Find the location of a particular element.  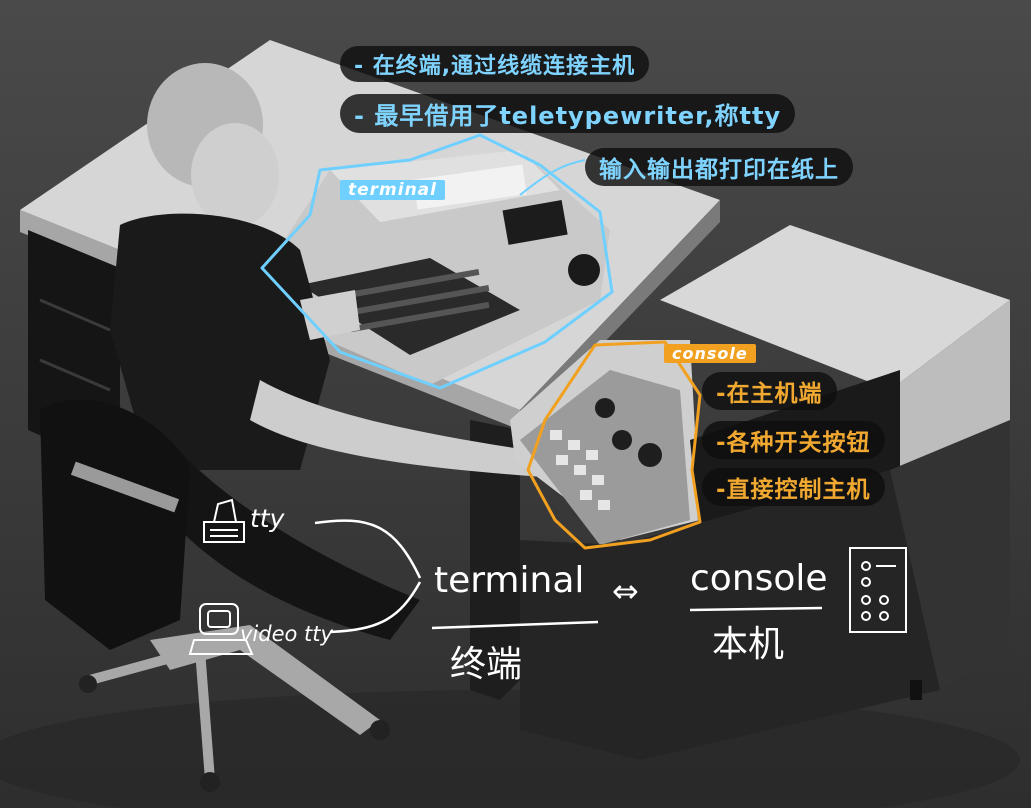

console-chinese-word: 本机 is located at coordinates (748, 644).